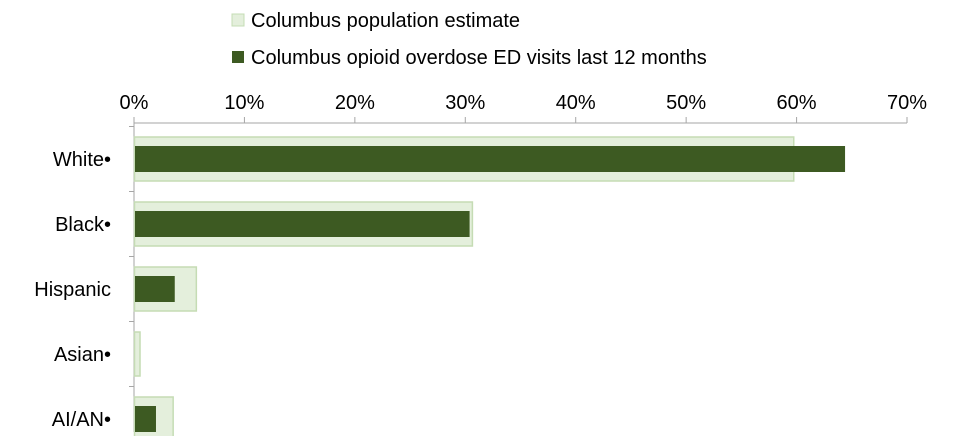  Describe the element at coordinates (385, 21) in the screenshot. I see `legend-label-1: Columbus population estimate` at that location.